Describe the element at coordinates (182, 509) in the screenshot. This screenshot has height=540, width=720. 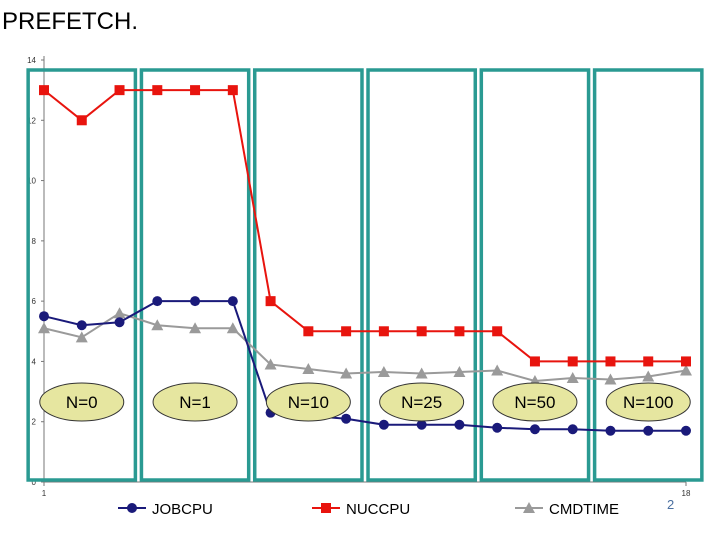
I see `legend-label: JOBCPU` at that location.